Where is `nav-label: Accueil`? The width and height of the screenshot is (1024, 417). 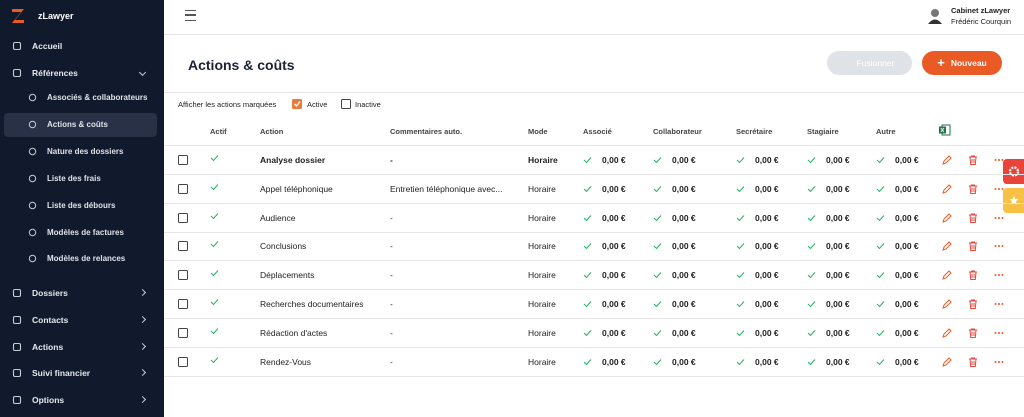
nav-label: Accueil is located at coordinates (47, 46).